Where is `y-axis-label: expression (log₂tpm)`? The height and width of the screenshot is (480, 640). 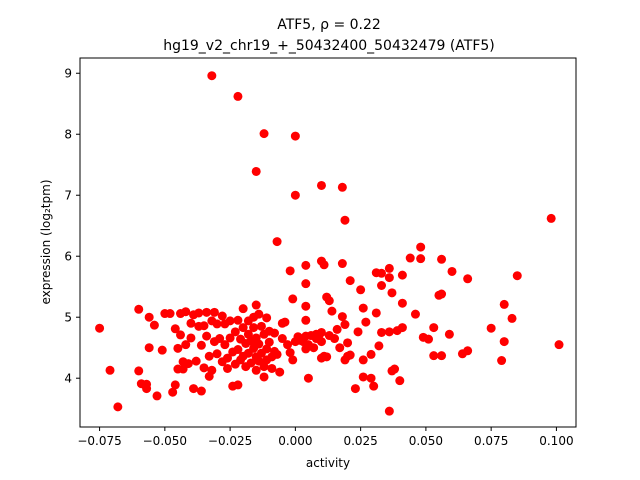 y-axis-label: expression (log₂tpm) is located at coordinates (46, 241).